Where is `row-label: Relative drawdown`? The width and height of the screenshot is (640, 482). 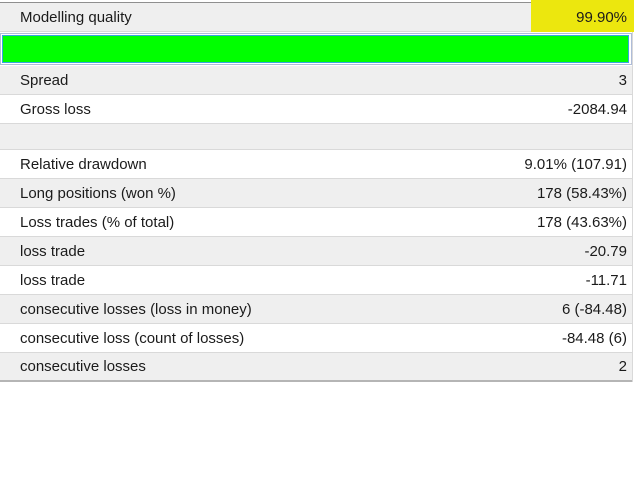
row-label: Relative drawdown is located at coordinates (83, 164).